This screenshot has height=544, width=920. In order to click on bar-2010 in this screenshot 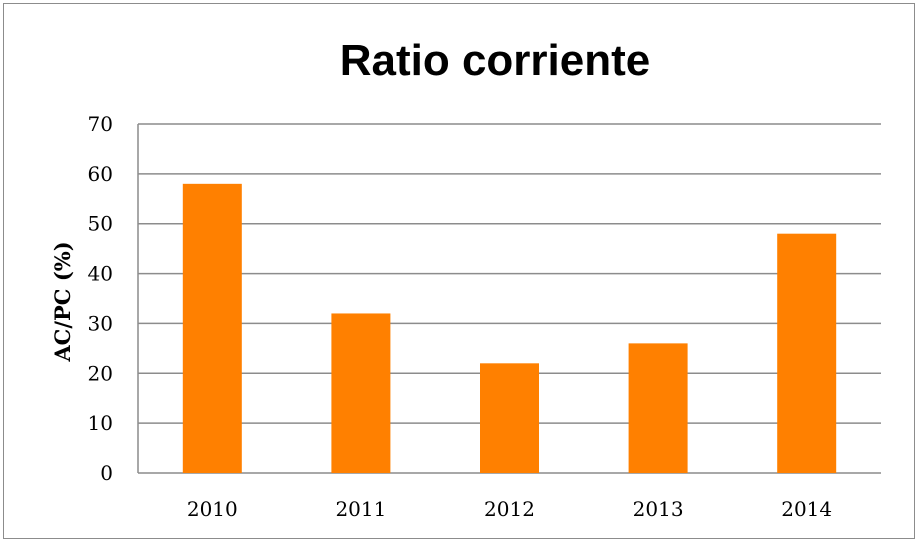, I will do `click(212, 328)`.